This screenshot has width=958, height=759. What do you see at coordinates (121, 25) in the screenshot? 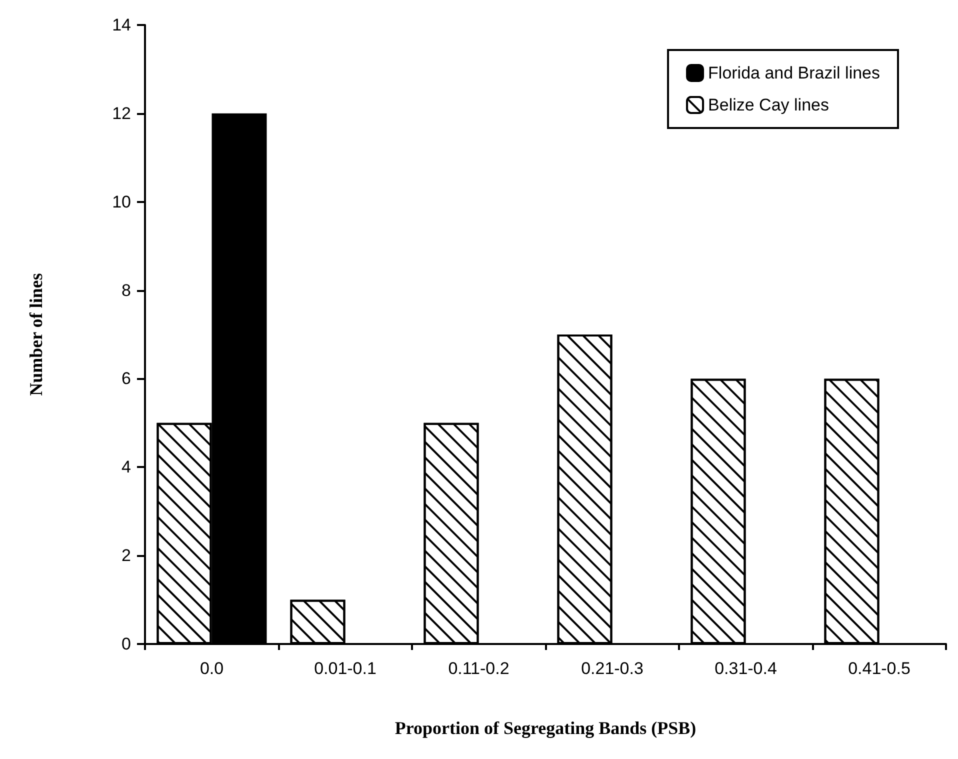
I see `y-tick-label: 14` at bounding box center [121, 25].